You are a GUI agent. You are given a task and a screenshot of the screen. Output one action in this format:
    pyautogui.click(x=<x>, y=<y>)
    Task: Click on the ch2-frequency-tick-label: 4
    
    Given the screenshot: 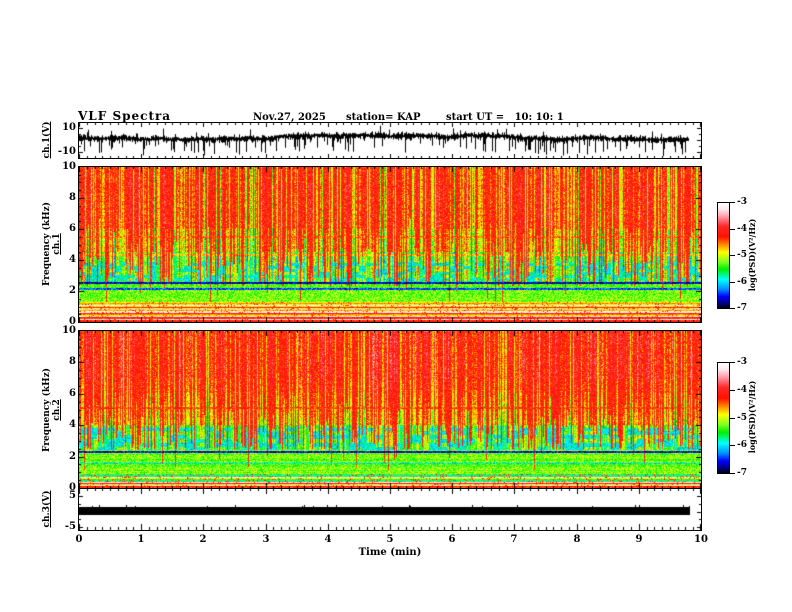 What is the action you would take?
    pyautogui.click(x=72, y=424)
    